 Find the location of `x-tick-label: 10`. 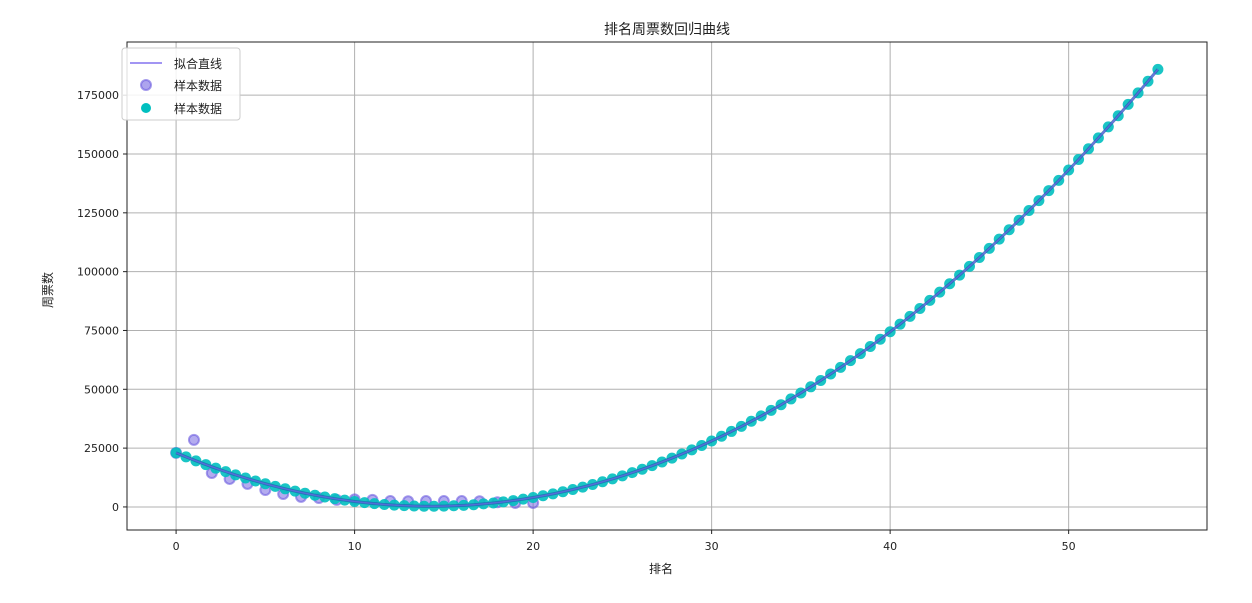

x-tick-label: 10 is located at coordinates (355, 546).